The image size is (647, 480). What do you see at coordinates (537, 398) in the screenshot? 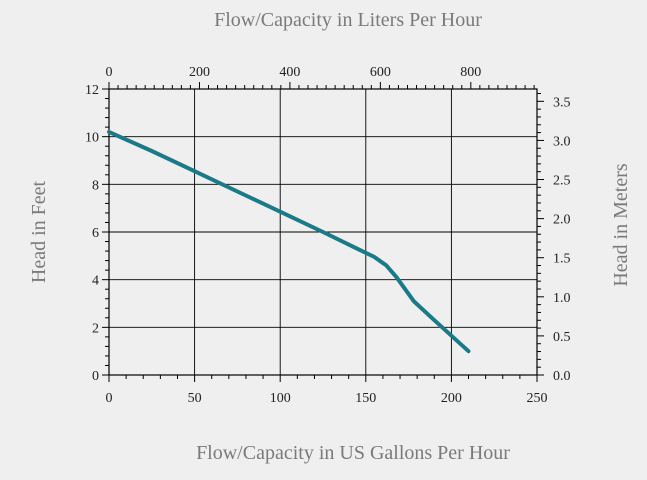
I see `bottom-tick-label: 250` at bounding box center [537, 398].